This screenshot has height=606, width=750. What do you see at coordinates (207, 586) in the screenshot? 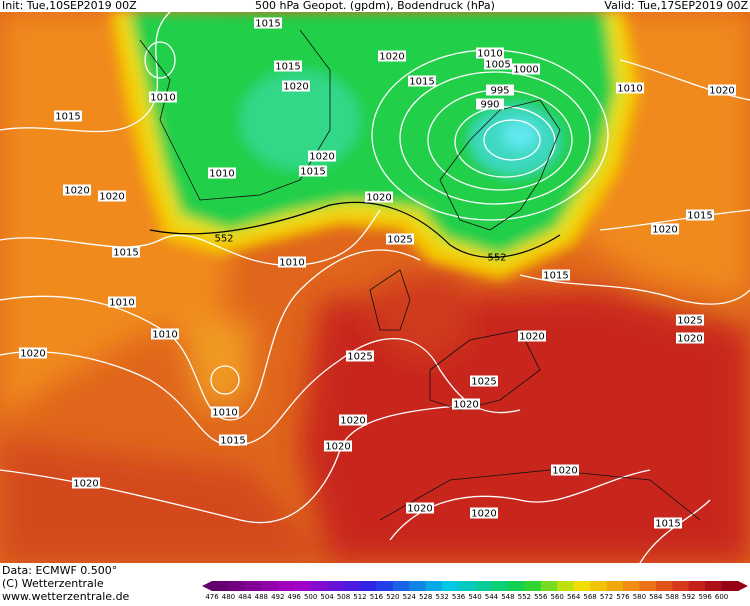
I see `colorbar-arrow-left` at bounding box center [207, 586].